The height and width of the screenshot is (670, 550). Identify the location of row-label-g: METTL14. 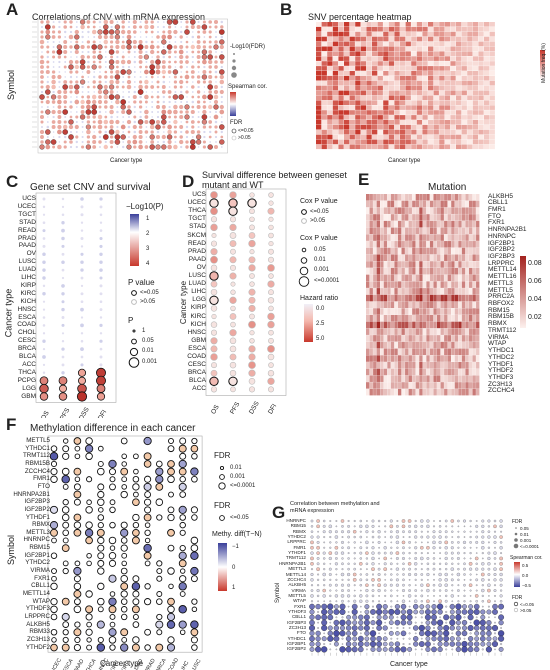
(295, 574).